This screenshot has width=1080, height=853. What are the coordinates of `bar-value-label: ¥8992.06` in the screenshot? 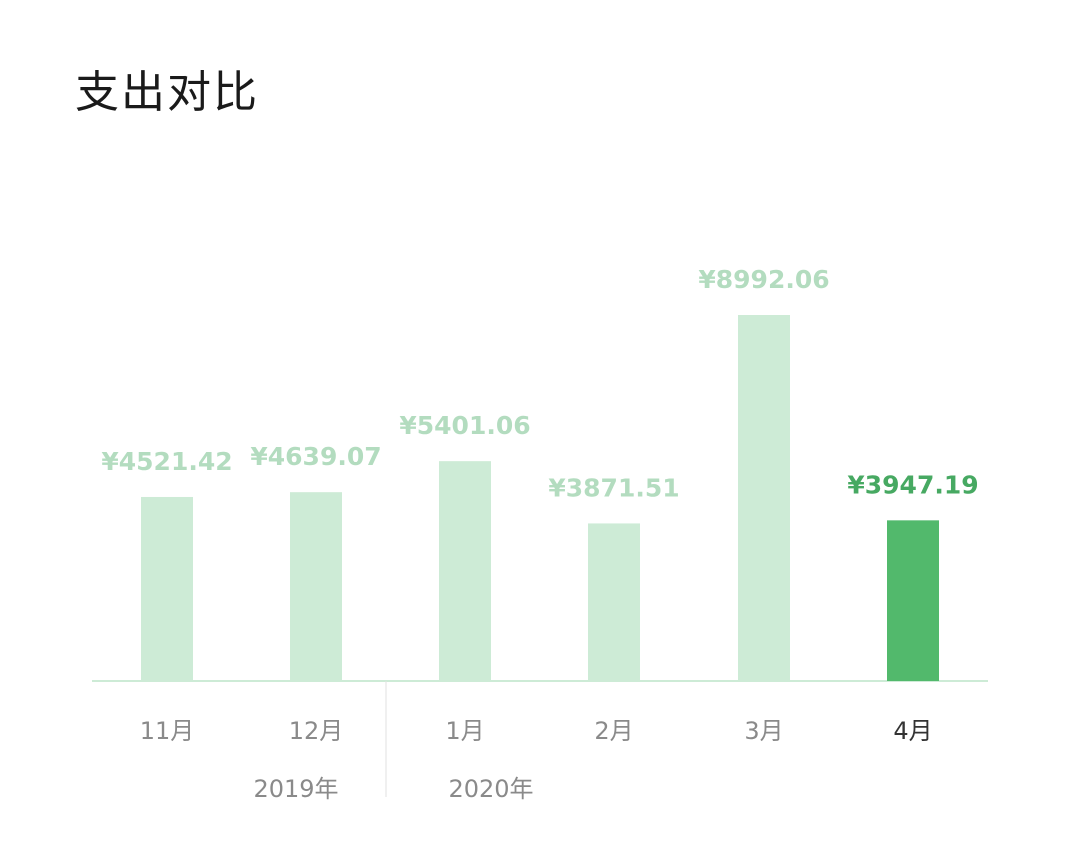 It's located at (763, 279).